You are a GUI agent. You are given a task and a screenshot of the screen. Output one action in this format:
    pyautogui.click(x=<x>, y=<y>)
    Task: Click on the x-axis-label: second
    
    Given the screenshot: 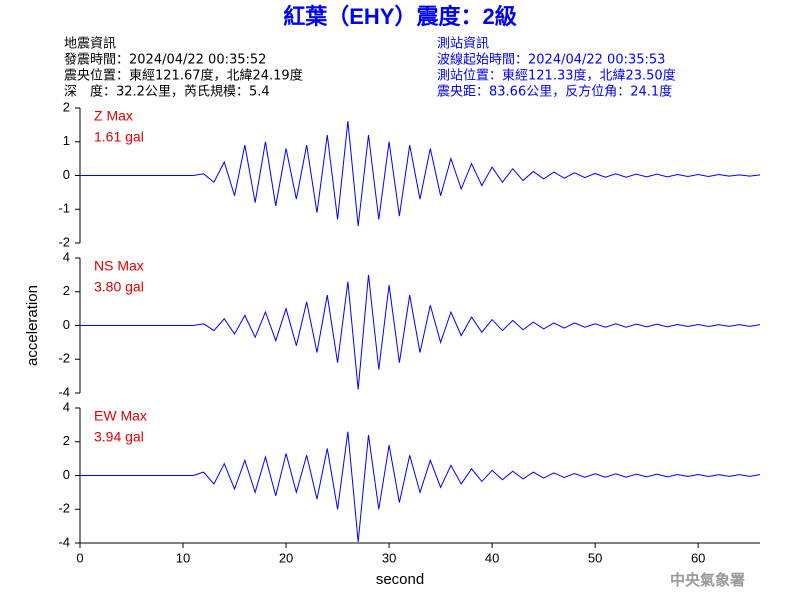 What is the action you would take?
    pyautogui.click(x=400, y=579)
    